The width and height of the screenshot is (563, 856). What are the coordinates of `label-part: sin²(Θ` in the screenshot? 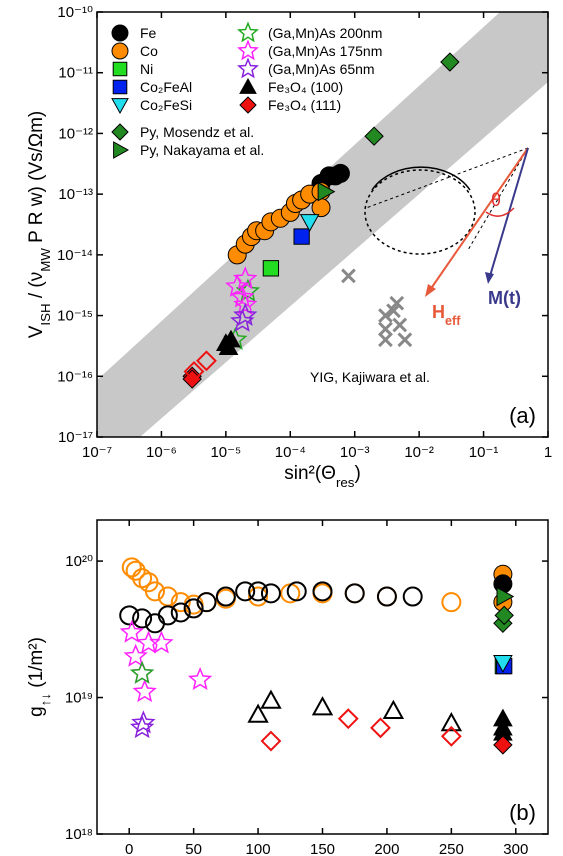 It's located at (310, 473).